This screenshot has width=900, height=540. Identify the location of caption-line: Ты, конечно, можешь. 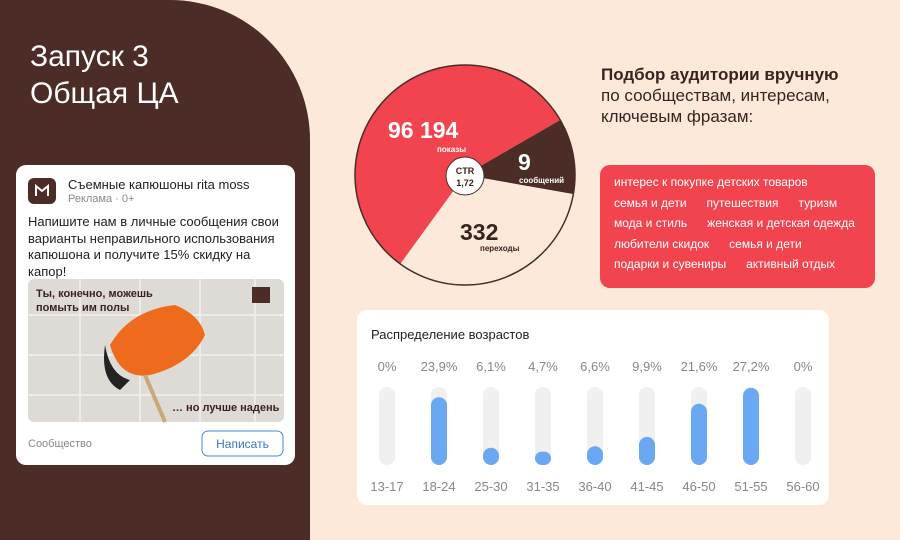
(94, 294).